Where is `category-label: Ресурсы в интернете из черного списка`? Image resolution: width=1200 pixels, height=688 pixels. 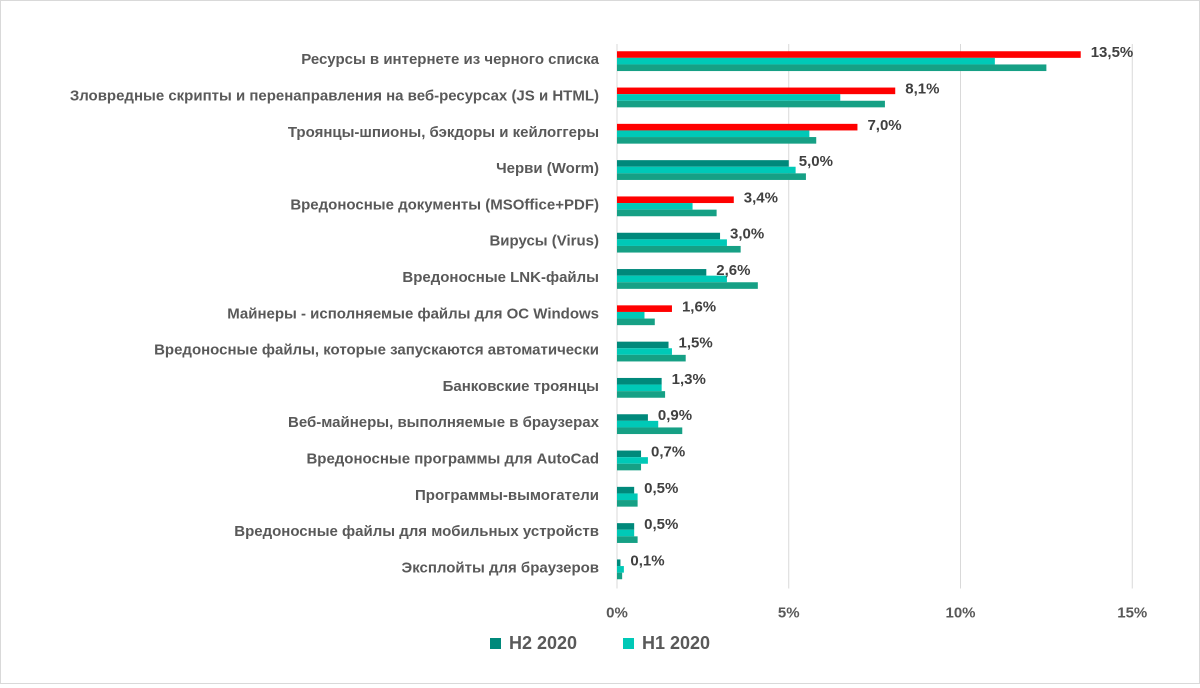 category-label: Ресурсы в интернете из черного списка is located at coordinates (450, 59).